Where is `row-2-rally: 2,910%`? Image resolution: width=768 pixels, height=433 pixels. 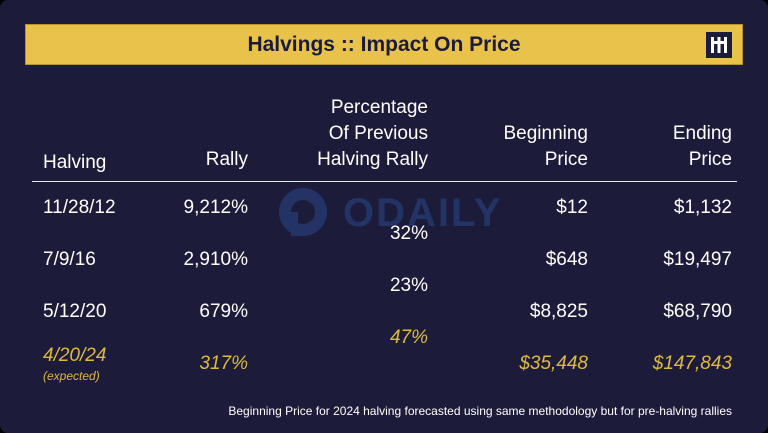
row-2-rally: 2,910% is located at coordinates (215, 259).